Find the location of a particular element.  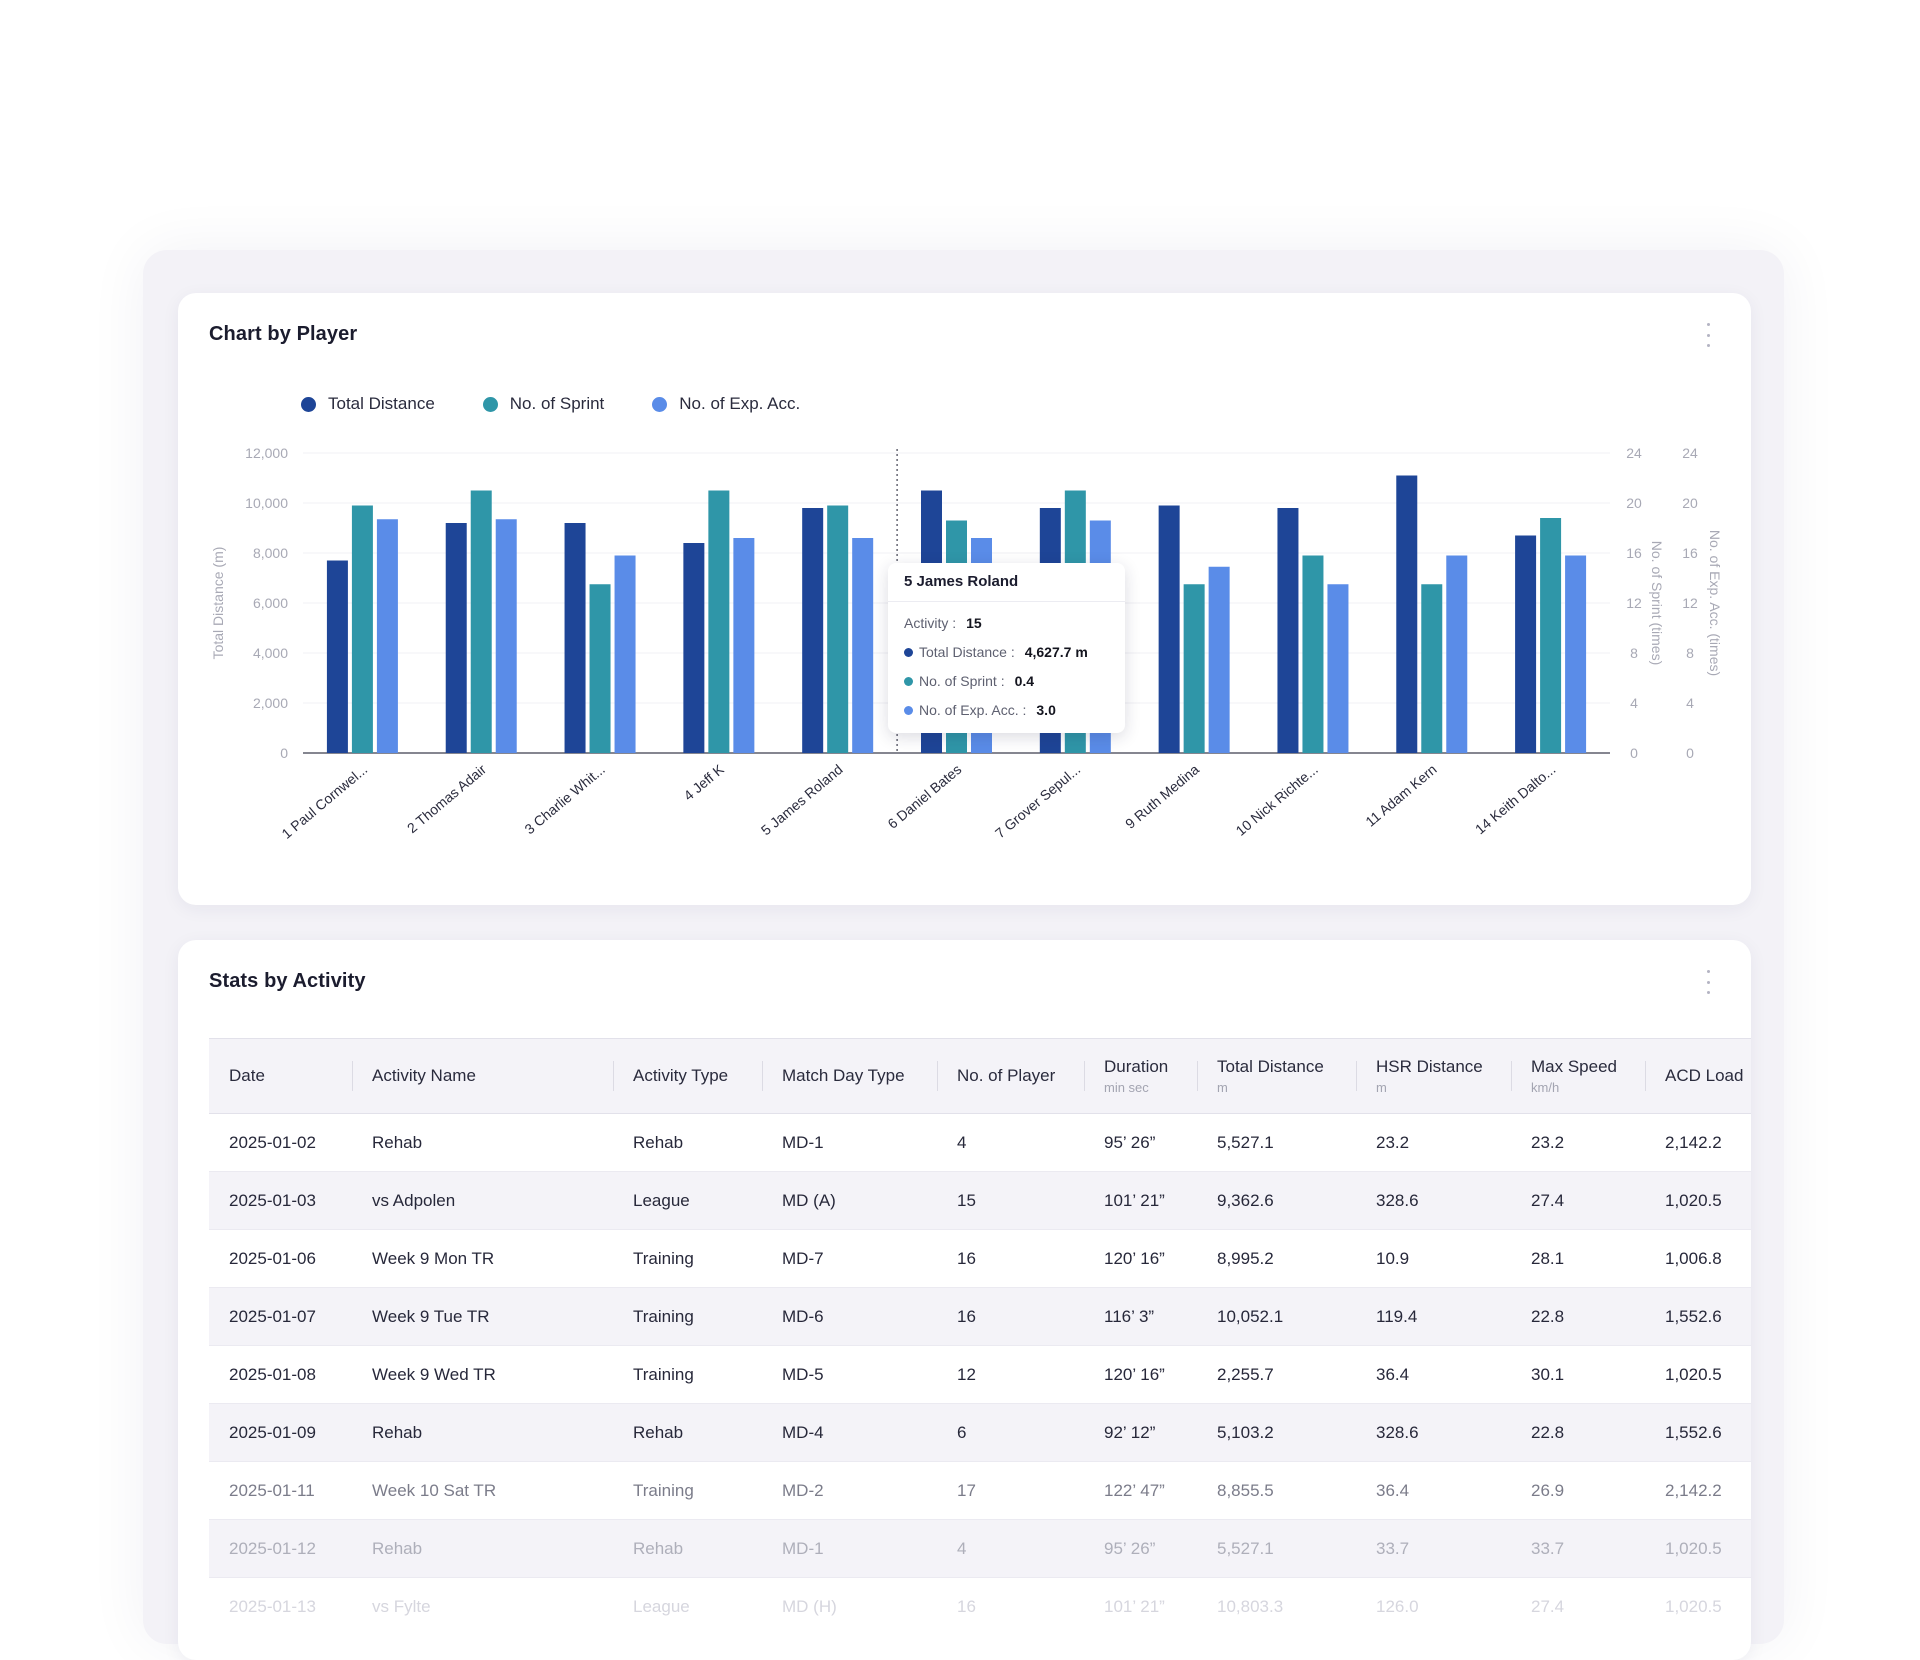

table-cell: 1,020.5 is located at coordinates (1693, 1606).